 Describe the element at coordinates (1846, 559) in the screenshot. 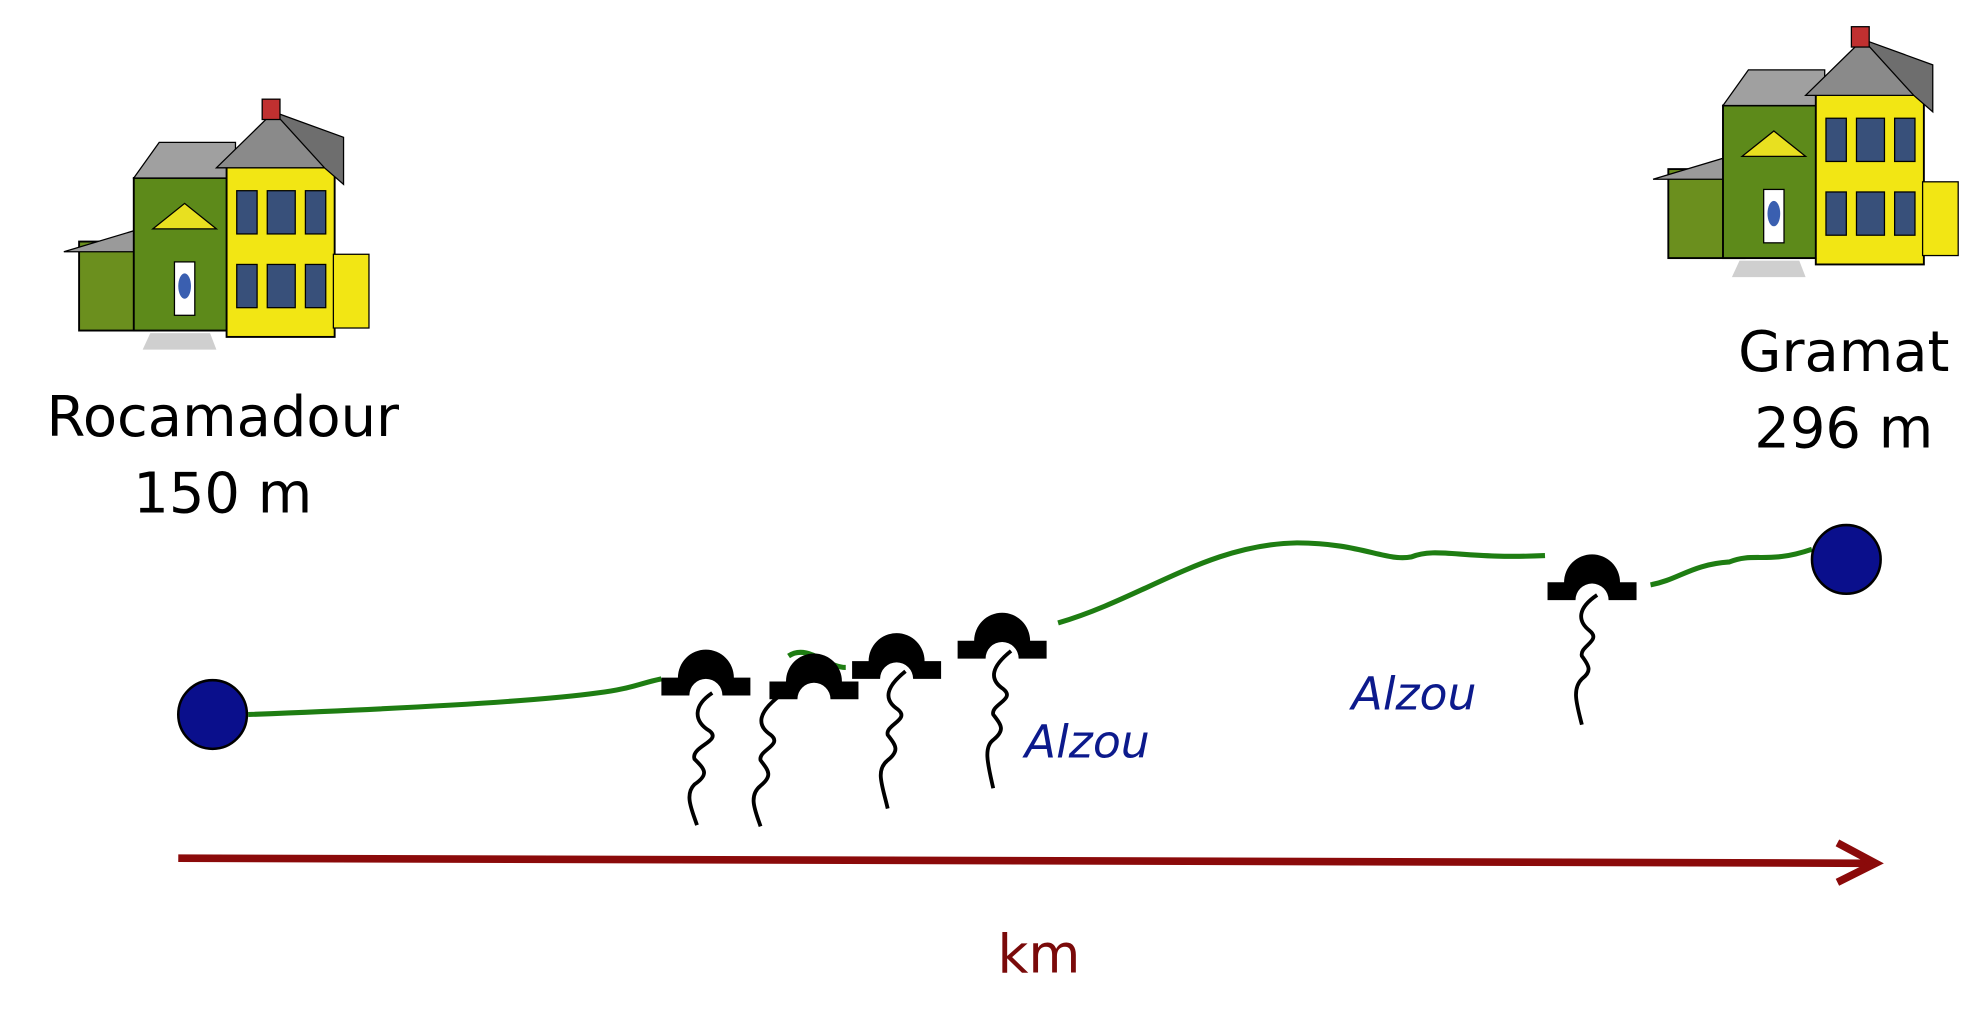

I see `end-point` at that location.